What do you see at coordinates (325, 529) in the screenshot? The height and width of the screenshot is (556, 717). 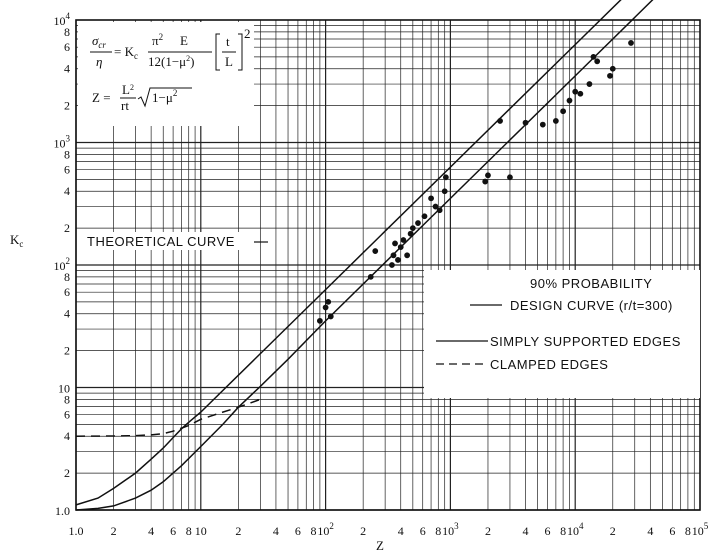 I see `x-tick-label: 10²` at bounding box center [325, 529].